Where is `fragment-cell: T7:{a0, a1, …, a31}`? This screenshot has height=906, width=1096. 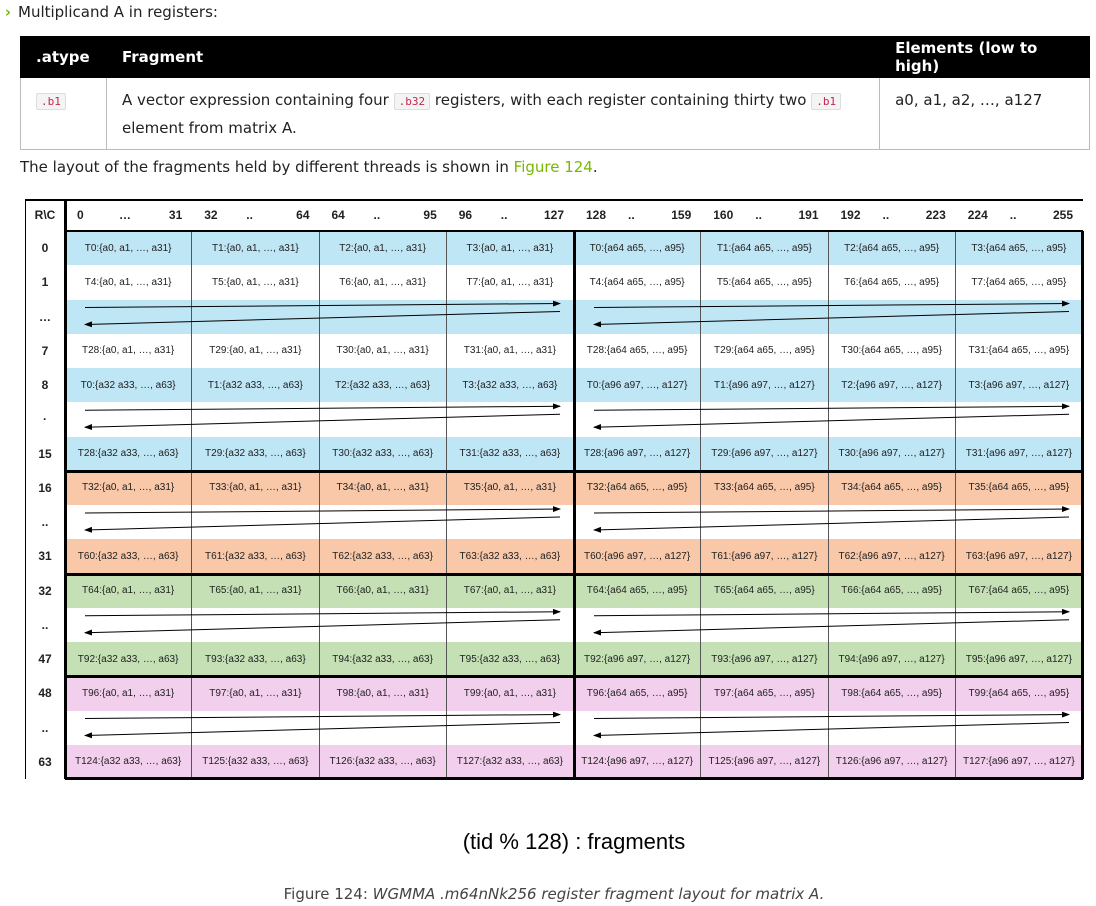 fragment-cell: T7:{a0, a1, …, a31} is located at coordinates (510, 282).